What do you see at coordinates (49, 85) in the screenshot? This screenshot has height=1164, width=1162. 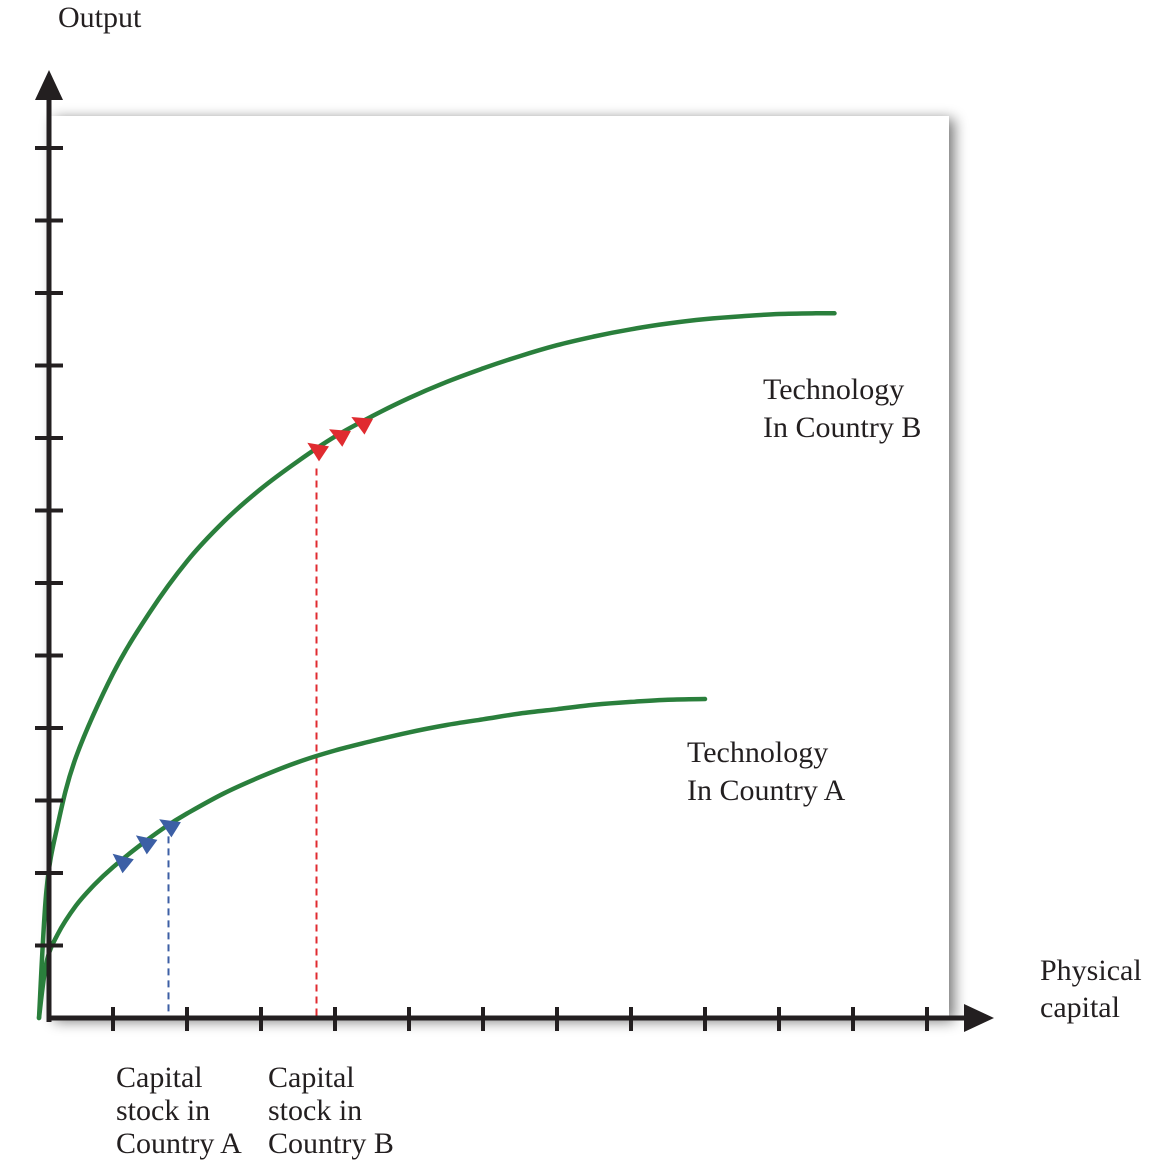 I see `y-axis-arrowhead` at bounding box center [49, 85].